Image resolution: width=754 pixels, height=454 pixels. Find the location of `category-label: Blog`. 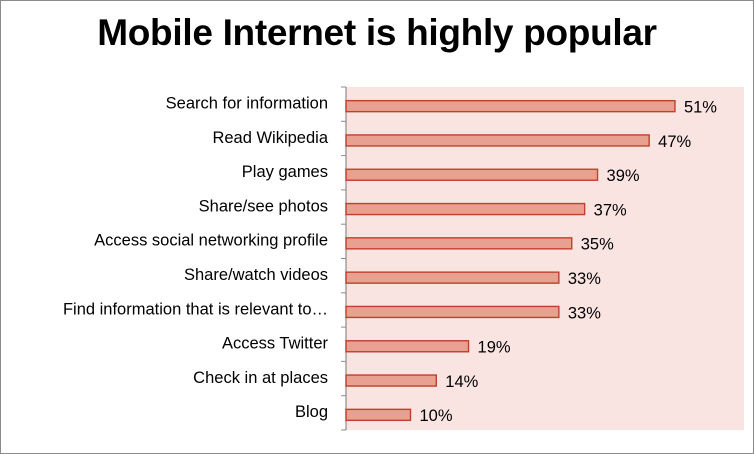

category-label: Blog is located at coordinates (311, 412).